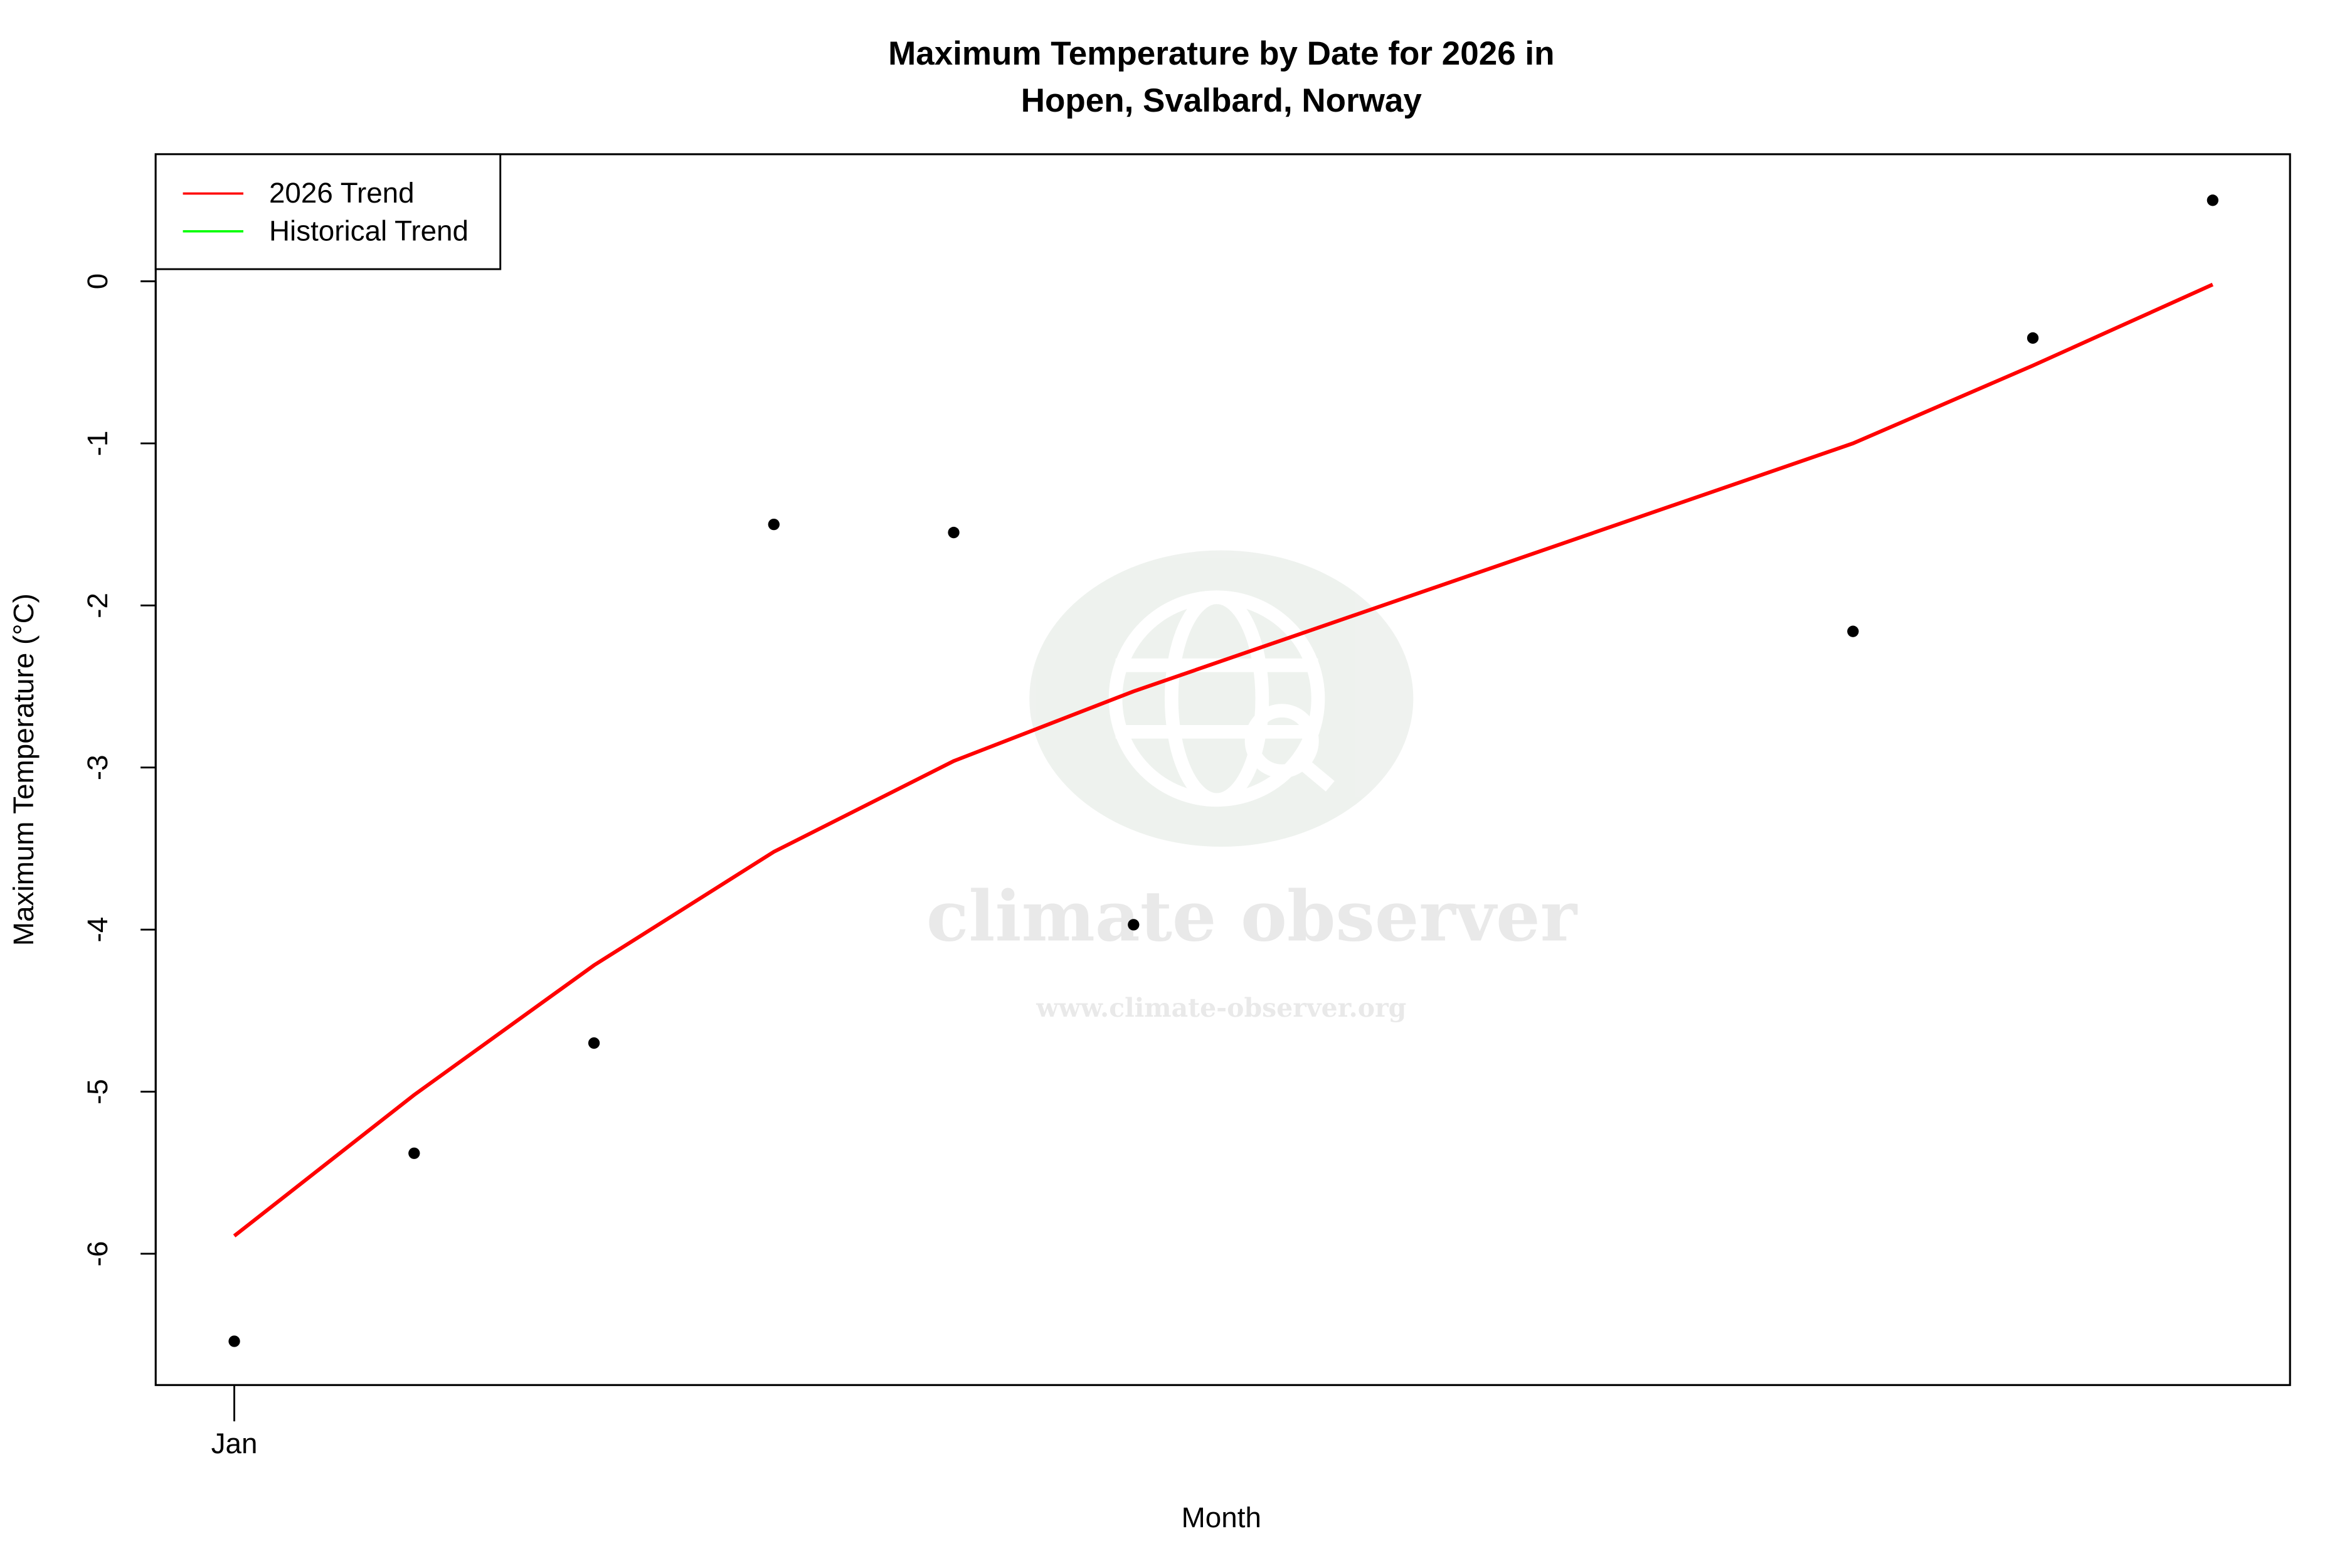  Describe the element at coordinates (1221, 1518) in the screenshot. I see `x-axis-label: Month` at that location.